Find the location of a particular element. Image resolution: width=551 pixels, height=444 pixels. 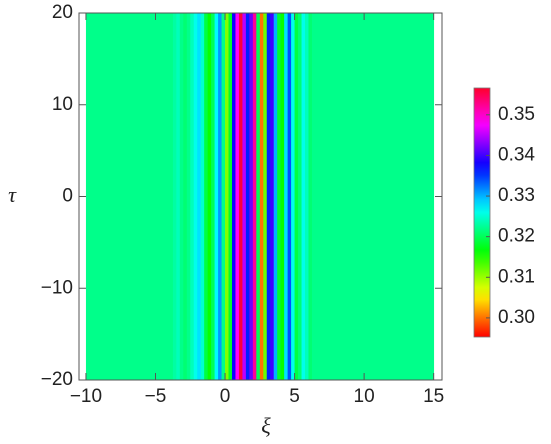

y-tick-label: 20 is located at coordinates (62, 12).